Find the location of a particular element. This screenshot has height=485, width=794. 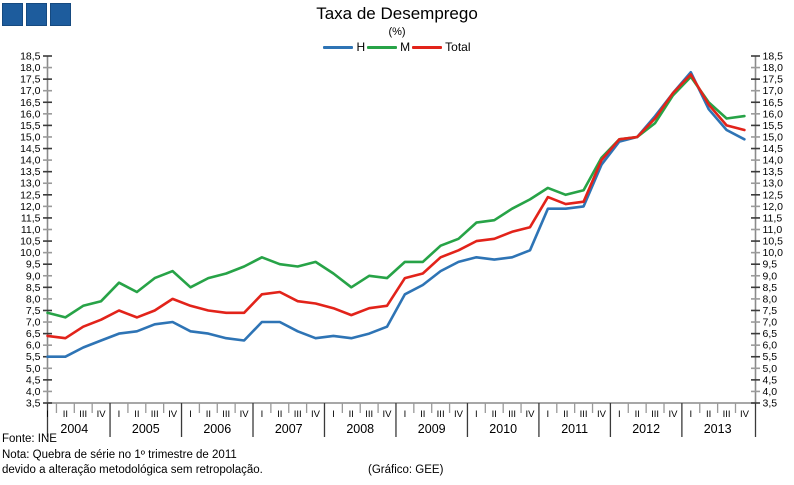

svg-text: 10,0 is located at coordinates (30, 253).